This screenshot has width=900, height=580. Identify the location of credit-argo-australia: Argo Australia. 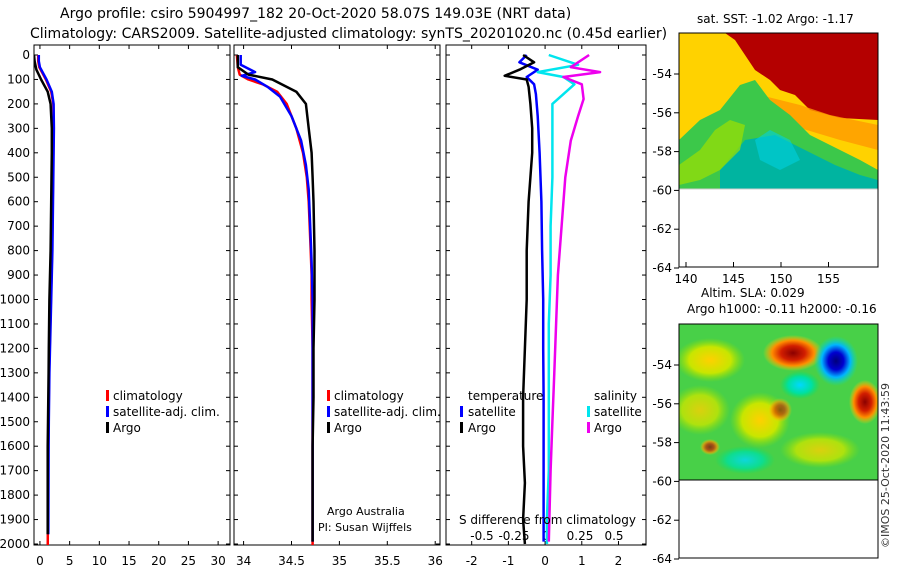
(366, 511).